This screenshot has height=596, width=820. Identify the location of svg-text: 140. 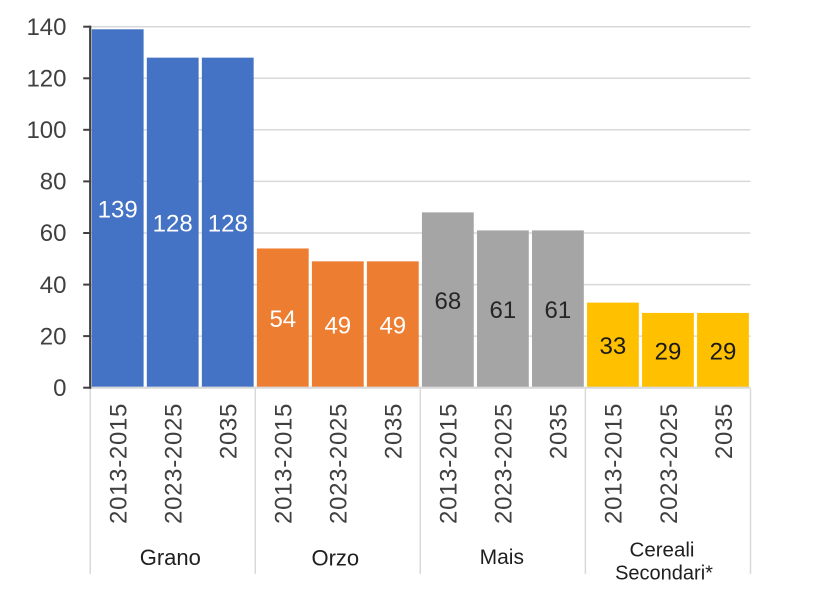
(46, 27).